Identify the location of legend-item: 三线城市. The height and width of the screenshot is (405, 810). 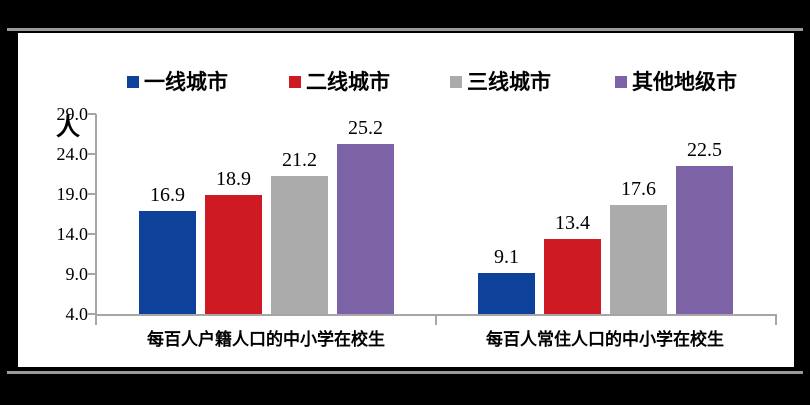
(500, 82).